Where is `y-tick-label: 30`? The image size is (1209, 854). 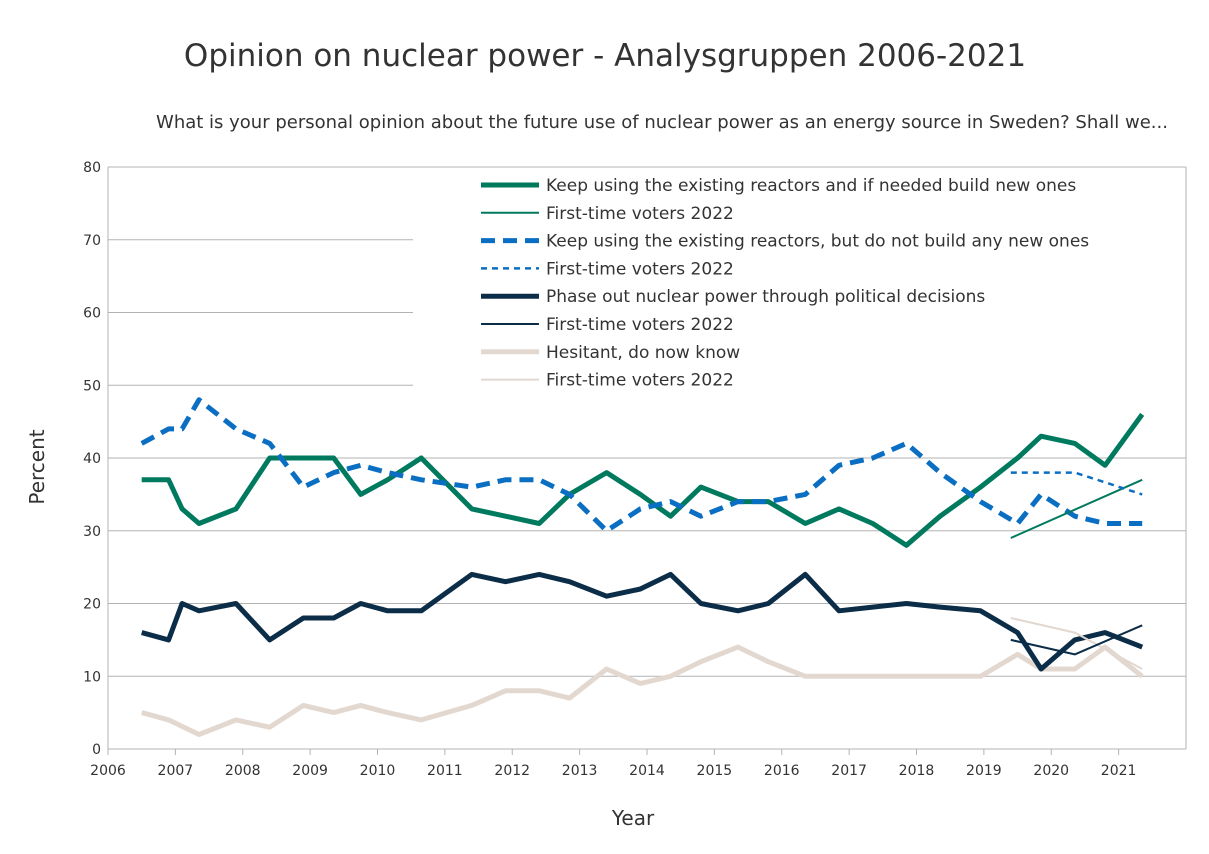
y-tick-label: 30 is located at coordinates (92, 532).